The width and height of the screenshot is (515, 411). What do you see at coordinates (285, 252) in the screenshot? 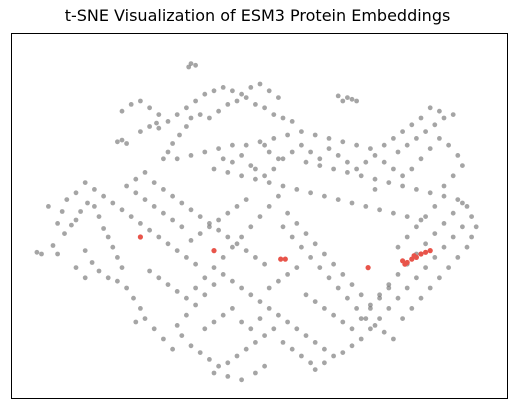
I see `highlighted-points` at bounding box center [285, 252].